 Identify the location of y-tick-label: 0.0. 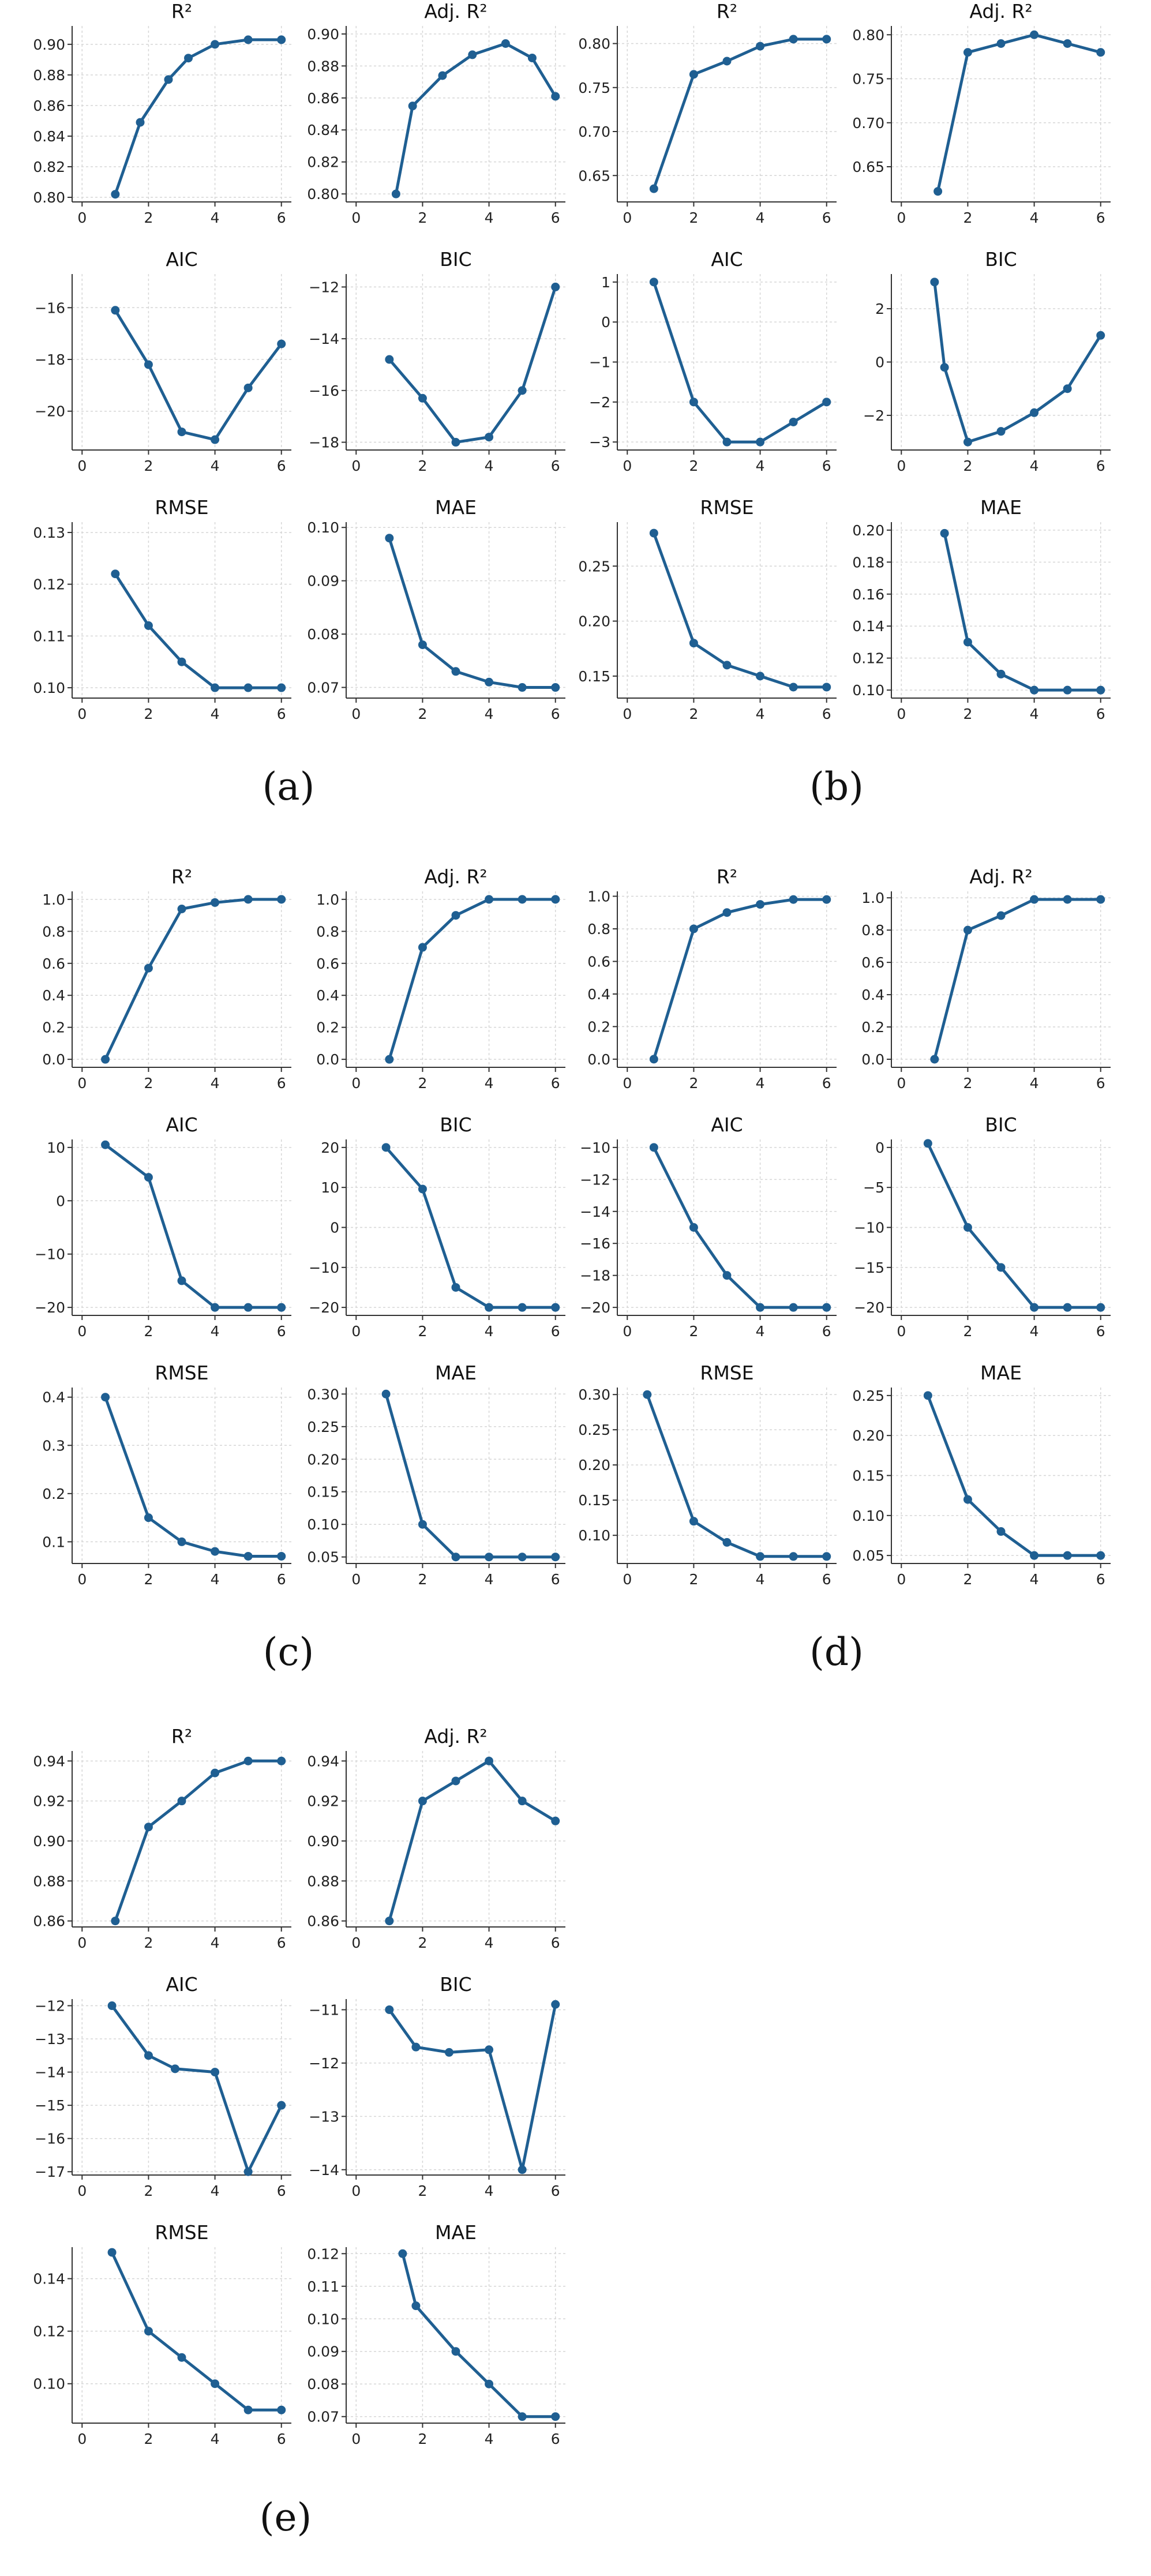
(327, 1059).